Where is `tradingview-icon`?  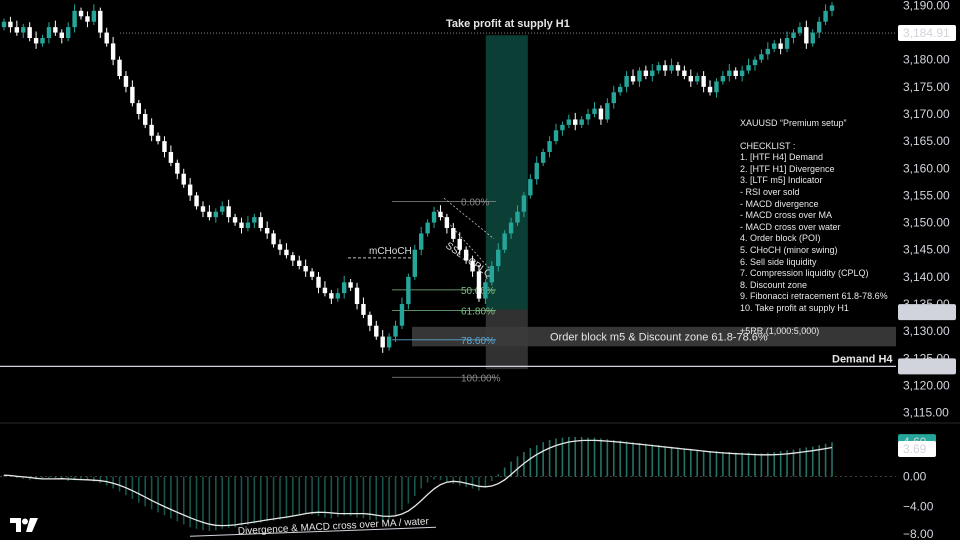
tradingview-icon is located at coordinates (24, 527).